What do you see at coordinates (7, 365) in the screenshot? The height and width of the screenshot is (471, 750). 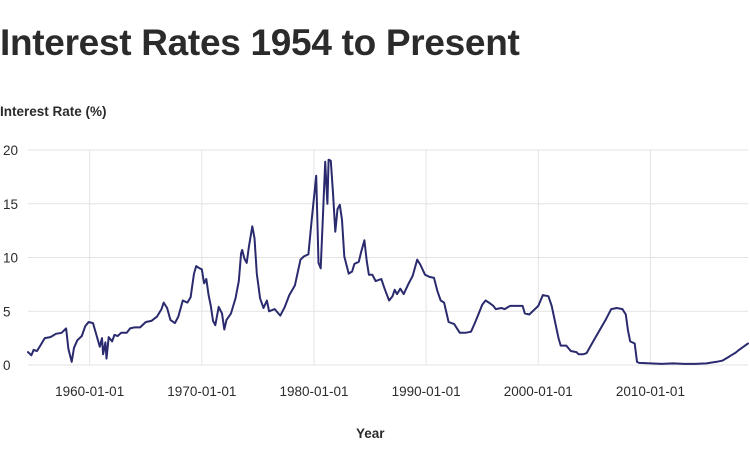 I see `y-tick-label: 0` at bounding box center [7, 365].